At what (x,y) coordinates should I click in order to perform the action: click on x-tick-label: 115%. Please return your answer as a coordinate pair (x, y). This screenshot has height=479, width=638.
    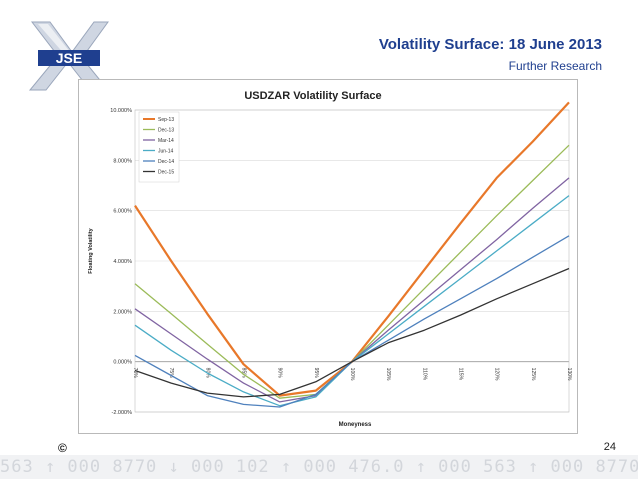
    Looking at the image, I should click on (461, 374).